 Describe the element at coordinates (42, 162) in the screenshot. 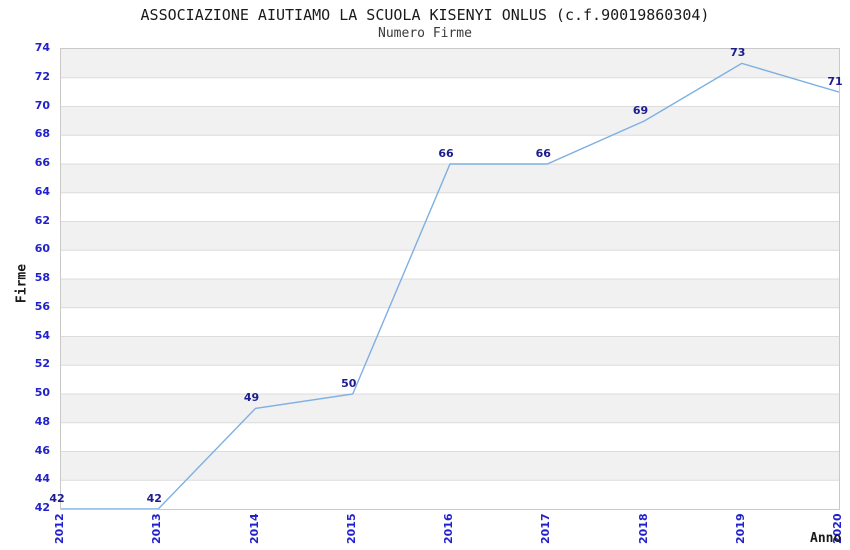

I see `y-tick-label: 66` at that location.